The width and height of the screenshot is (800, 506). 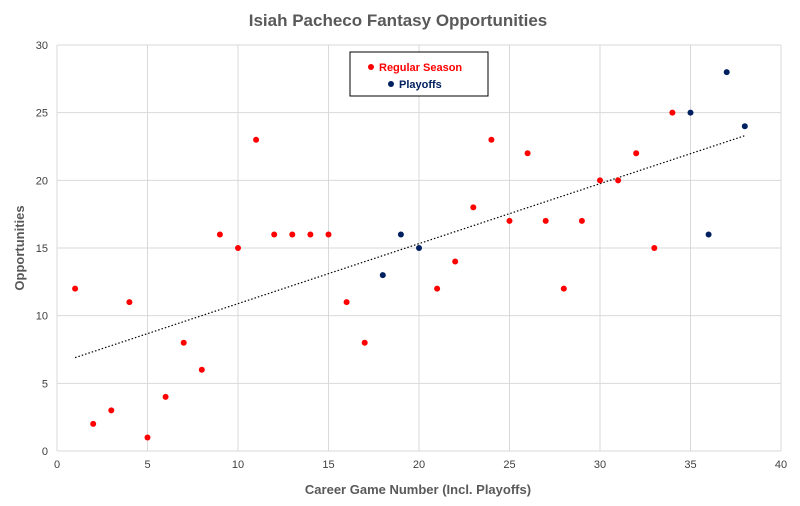 What do you see at coordinates (398, 20) in the screenshot?
I see `chart-title: Isiah Pacheco Fantasy Opportunities` at bounding box center [398, 20].